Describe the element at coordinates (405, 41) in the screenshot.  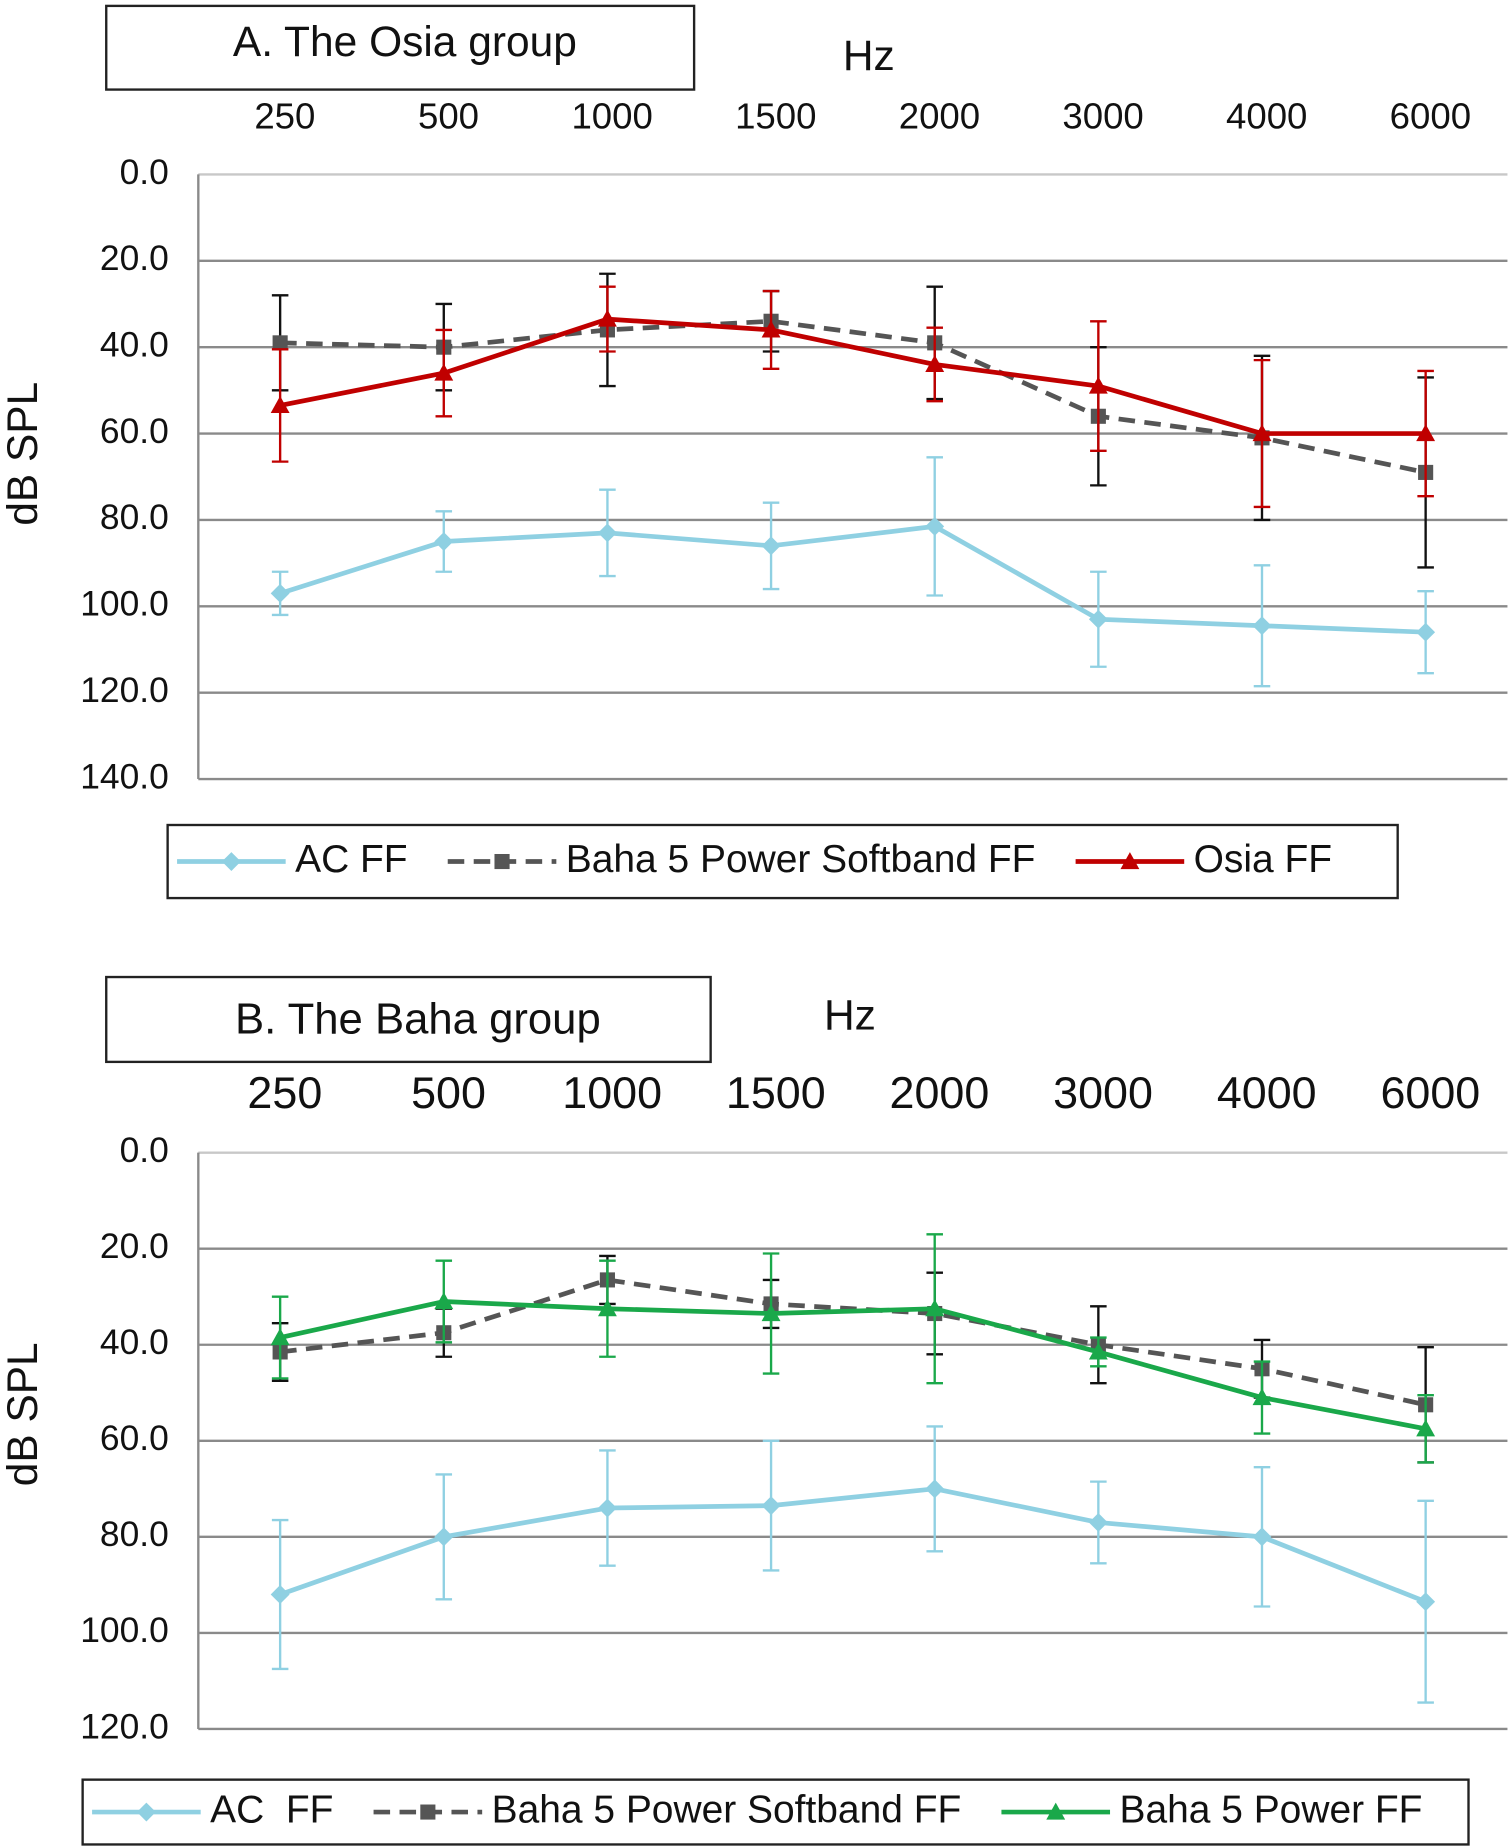
I see `chart-title: A. The Osia group` at that location.